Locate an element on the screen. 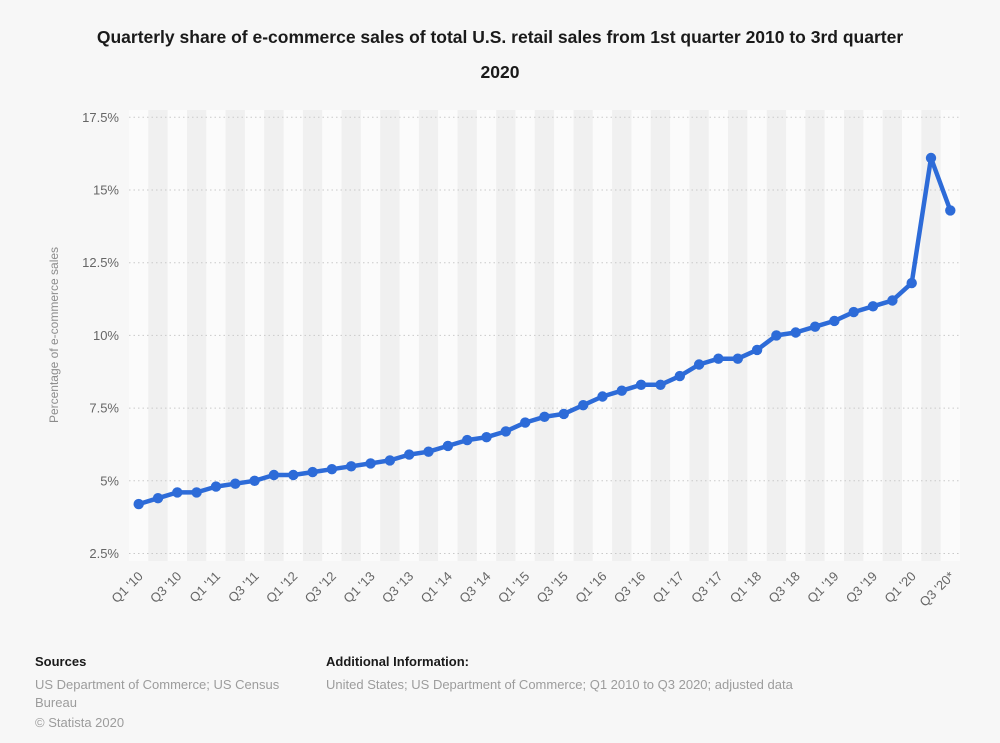  x-tick-label: Q1 '18 is located at coordinates (745, 587).